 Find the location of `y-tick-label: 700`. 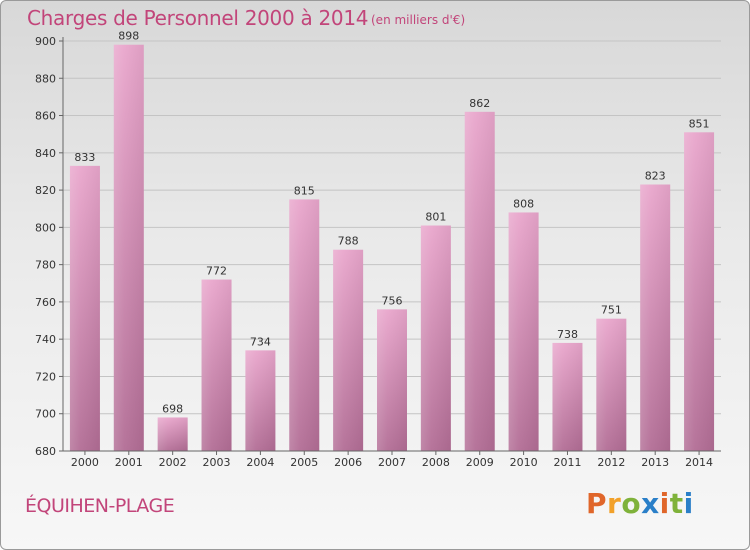

y-tick-label: 700 is located at coordinates (45, 414).